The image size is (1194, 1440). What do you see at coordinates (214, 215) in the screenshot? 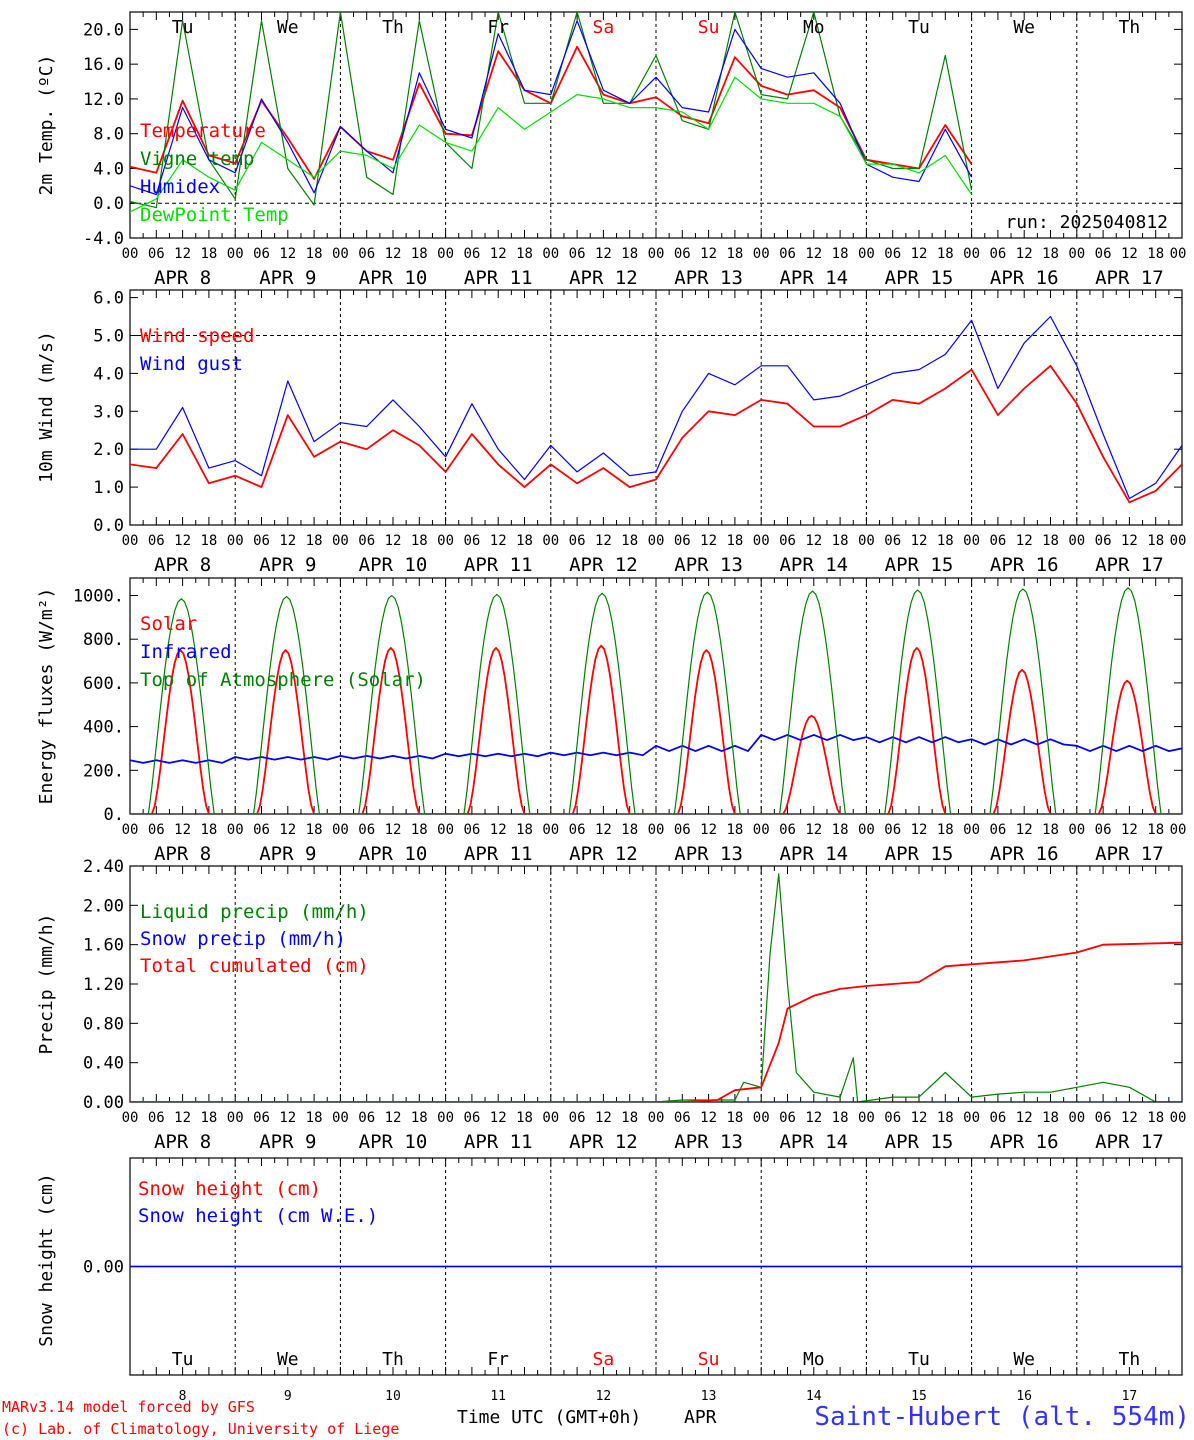
I see `legend-entry: DewPoint Temp` at bounding box center [214, 215].